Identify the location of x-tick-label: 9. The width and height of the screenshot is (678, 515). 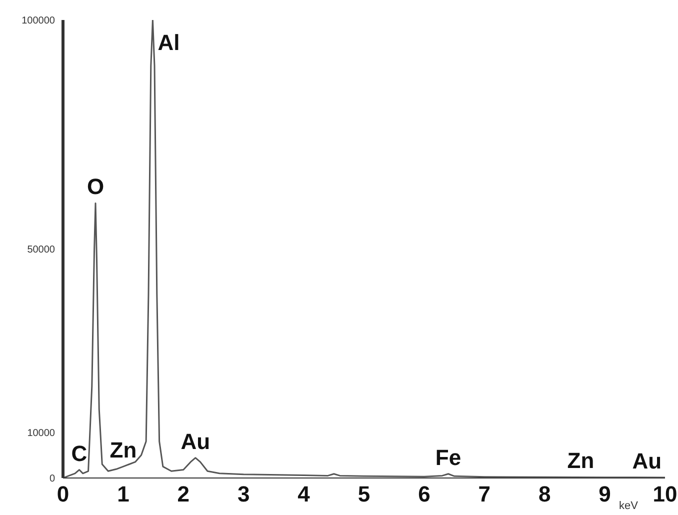
(604, 494).